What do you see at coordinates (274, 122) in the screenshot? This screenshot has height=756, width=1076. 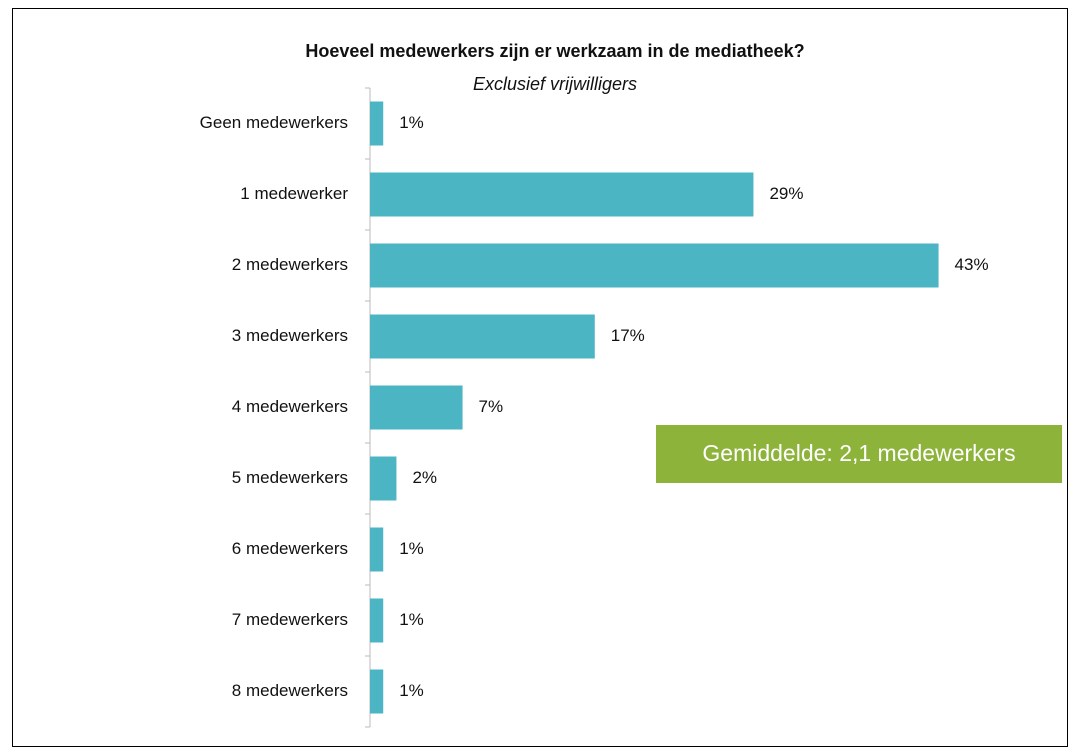 I see `y-tick-label: Geen medewerkers` at bounding box center [274, 122].